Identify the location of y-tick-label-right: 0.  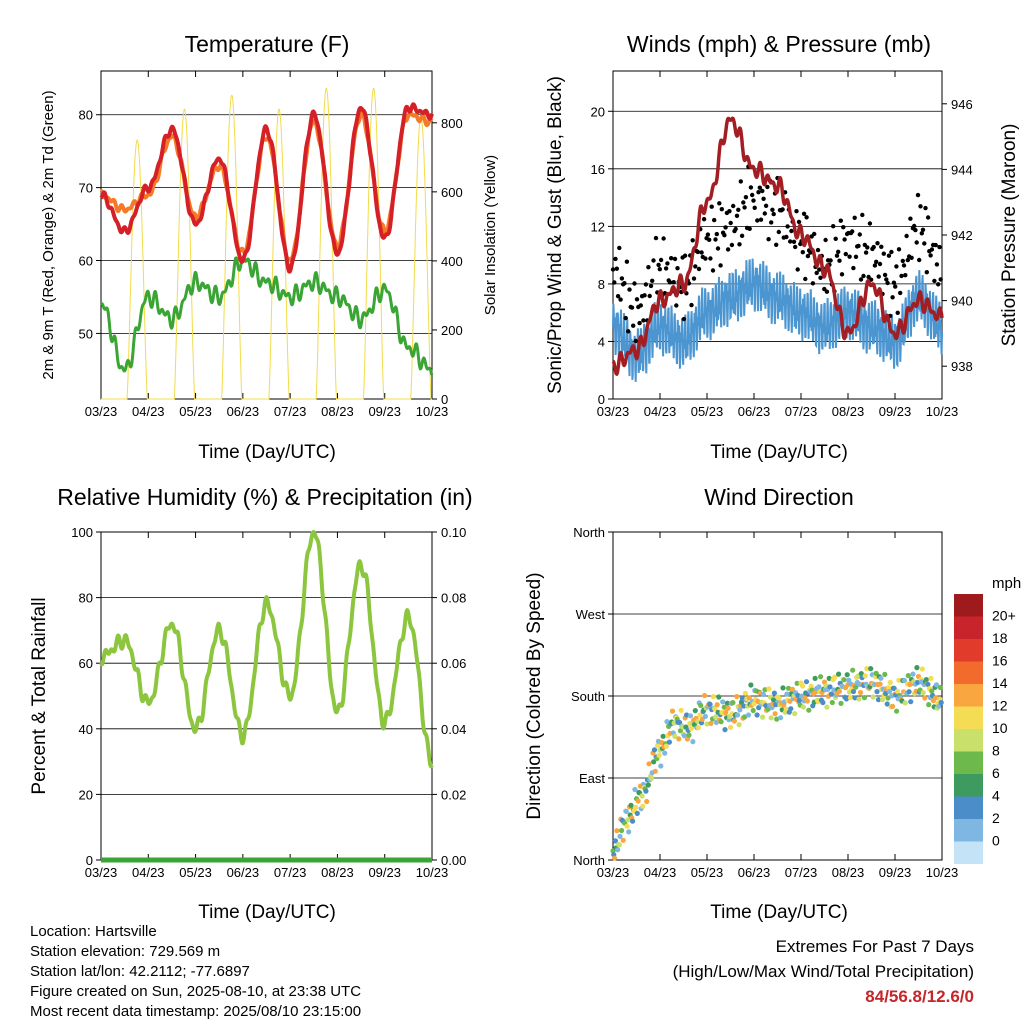
(444, 399).